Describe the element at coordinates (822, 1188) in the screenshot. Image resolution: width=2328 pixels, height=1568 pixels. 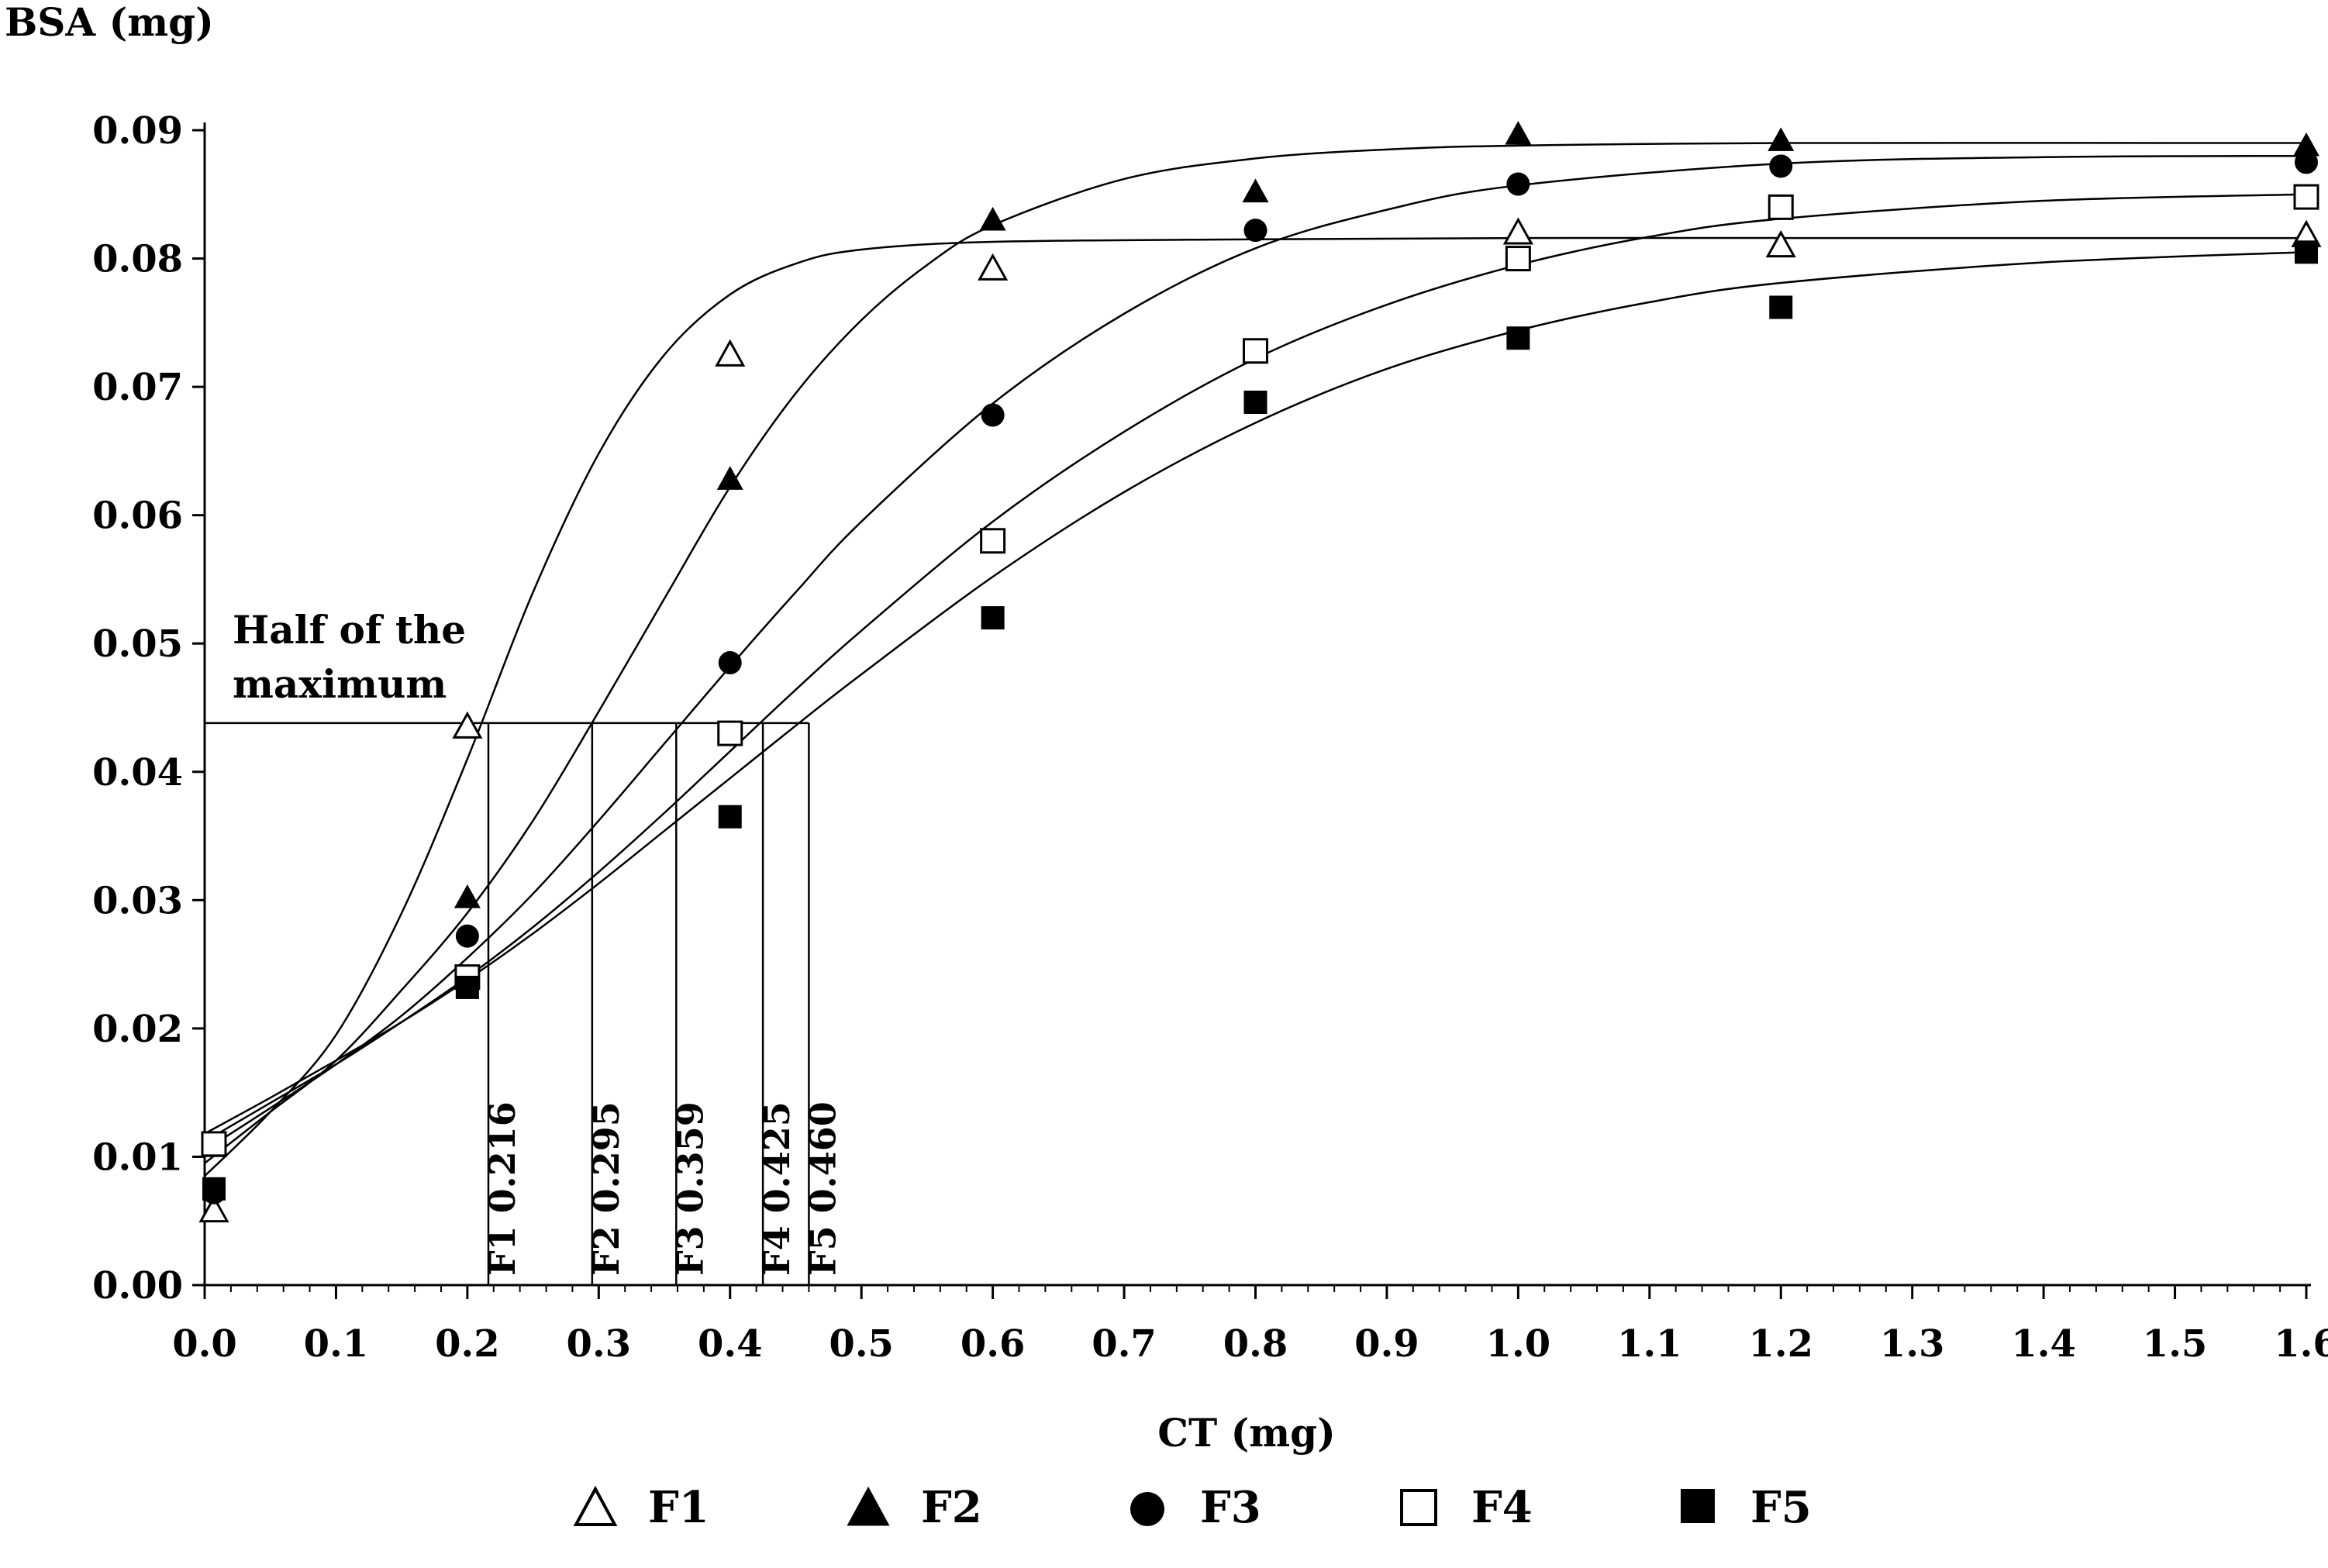
I see `half-max-value-f5: F5 0.460` at that location.